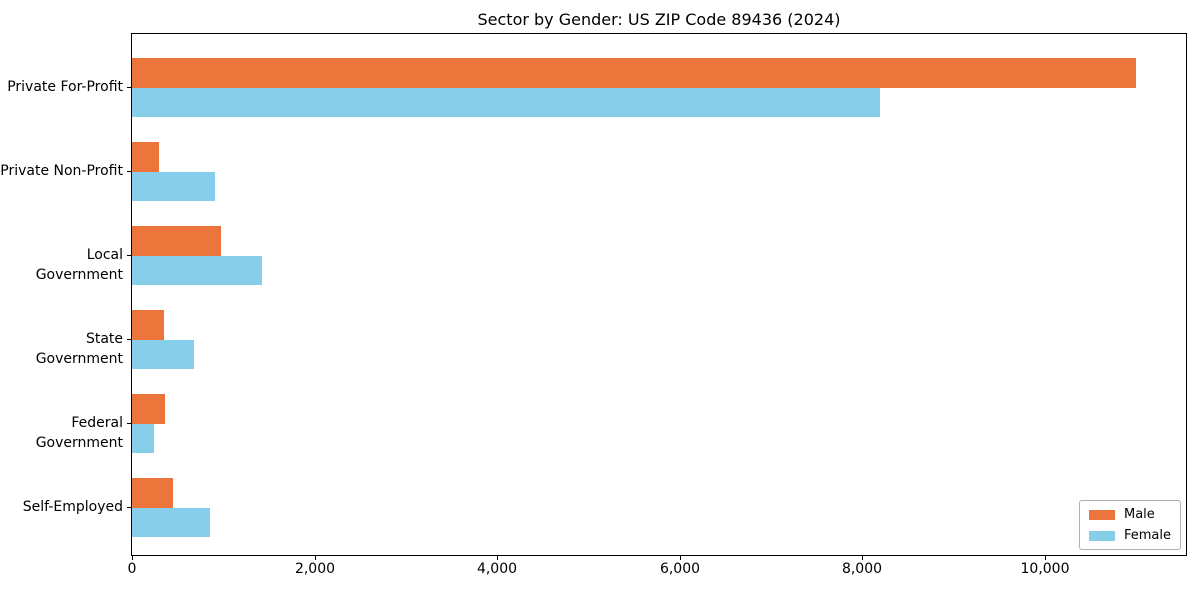 Image resolution: width=1200 pixels, height=600 pixels. Describe the element at coordinates (61, 170) in the screenshot. I see `y-axis-label-private-non-profit: Private Non-Profit` at that location.